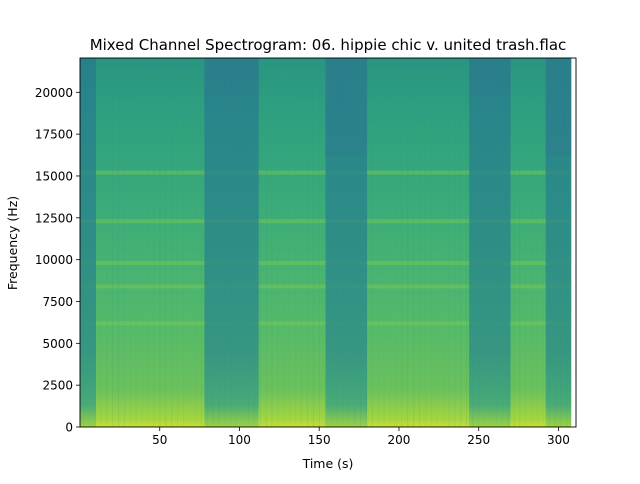 The width and height of the screenshot is (640, 484). What do you see at coordinates (478, 440) in the screenshot?
I see `x-tick-label: 250` at bounding box center [478, 440].